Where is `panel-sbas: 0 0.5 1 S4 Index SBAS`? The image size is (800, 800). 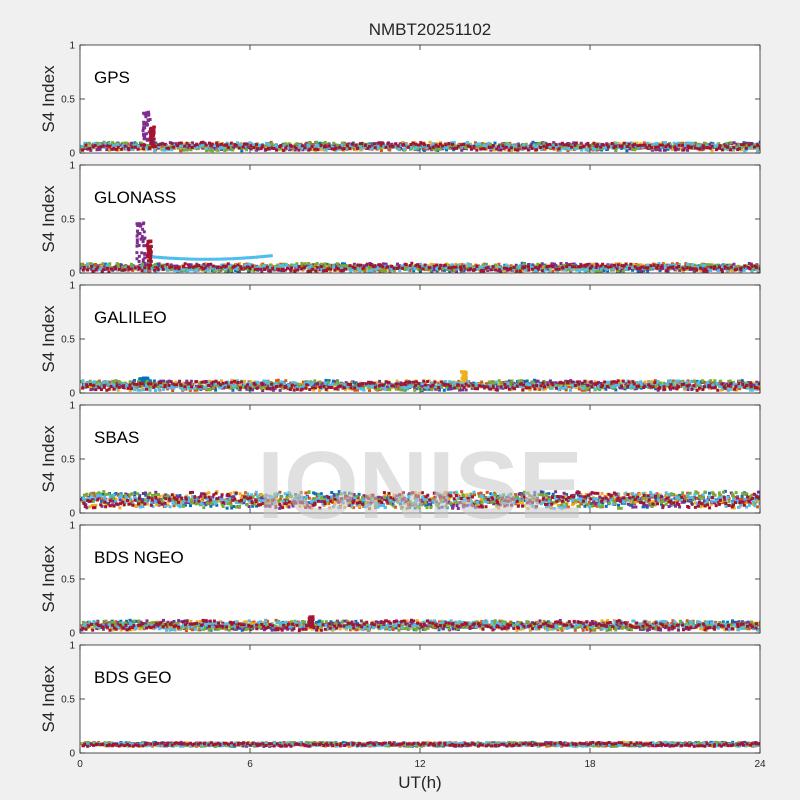
panel-sbas: 0 0.5 1 S4 Index SBAS is located at coordinates (400, 460).